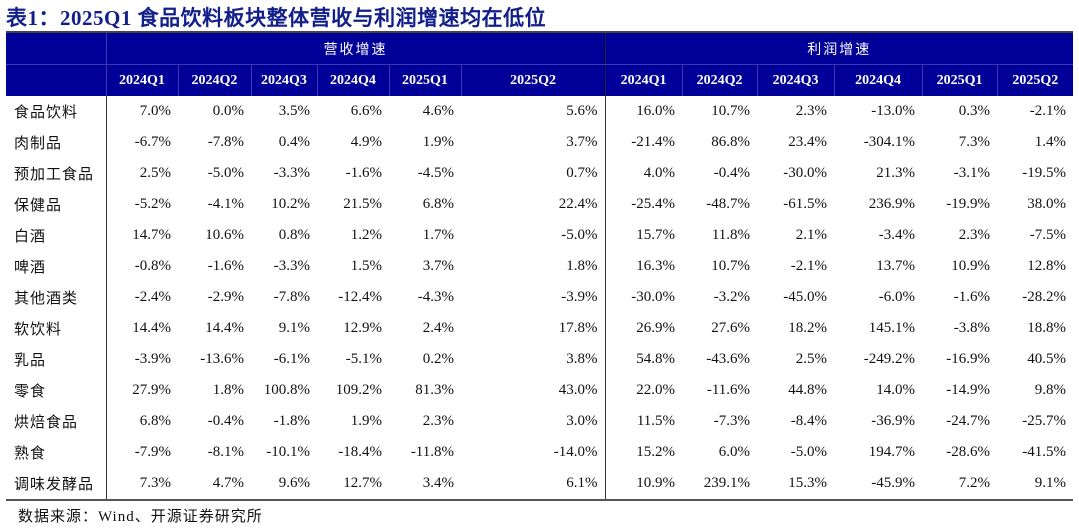 This screenshot has height=530, width=1079. Describe the element at coordinates (533, 484) in the screenshot. I see `revenue-cell: 6.1%` at that location.